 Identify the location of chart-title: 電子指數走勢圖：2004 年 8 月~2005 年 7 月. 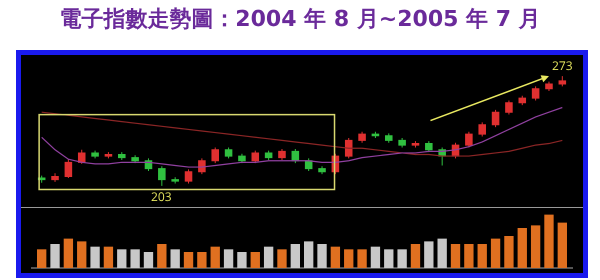
(300, 20).